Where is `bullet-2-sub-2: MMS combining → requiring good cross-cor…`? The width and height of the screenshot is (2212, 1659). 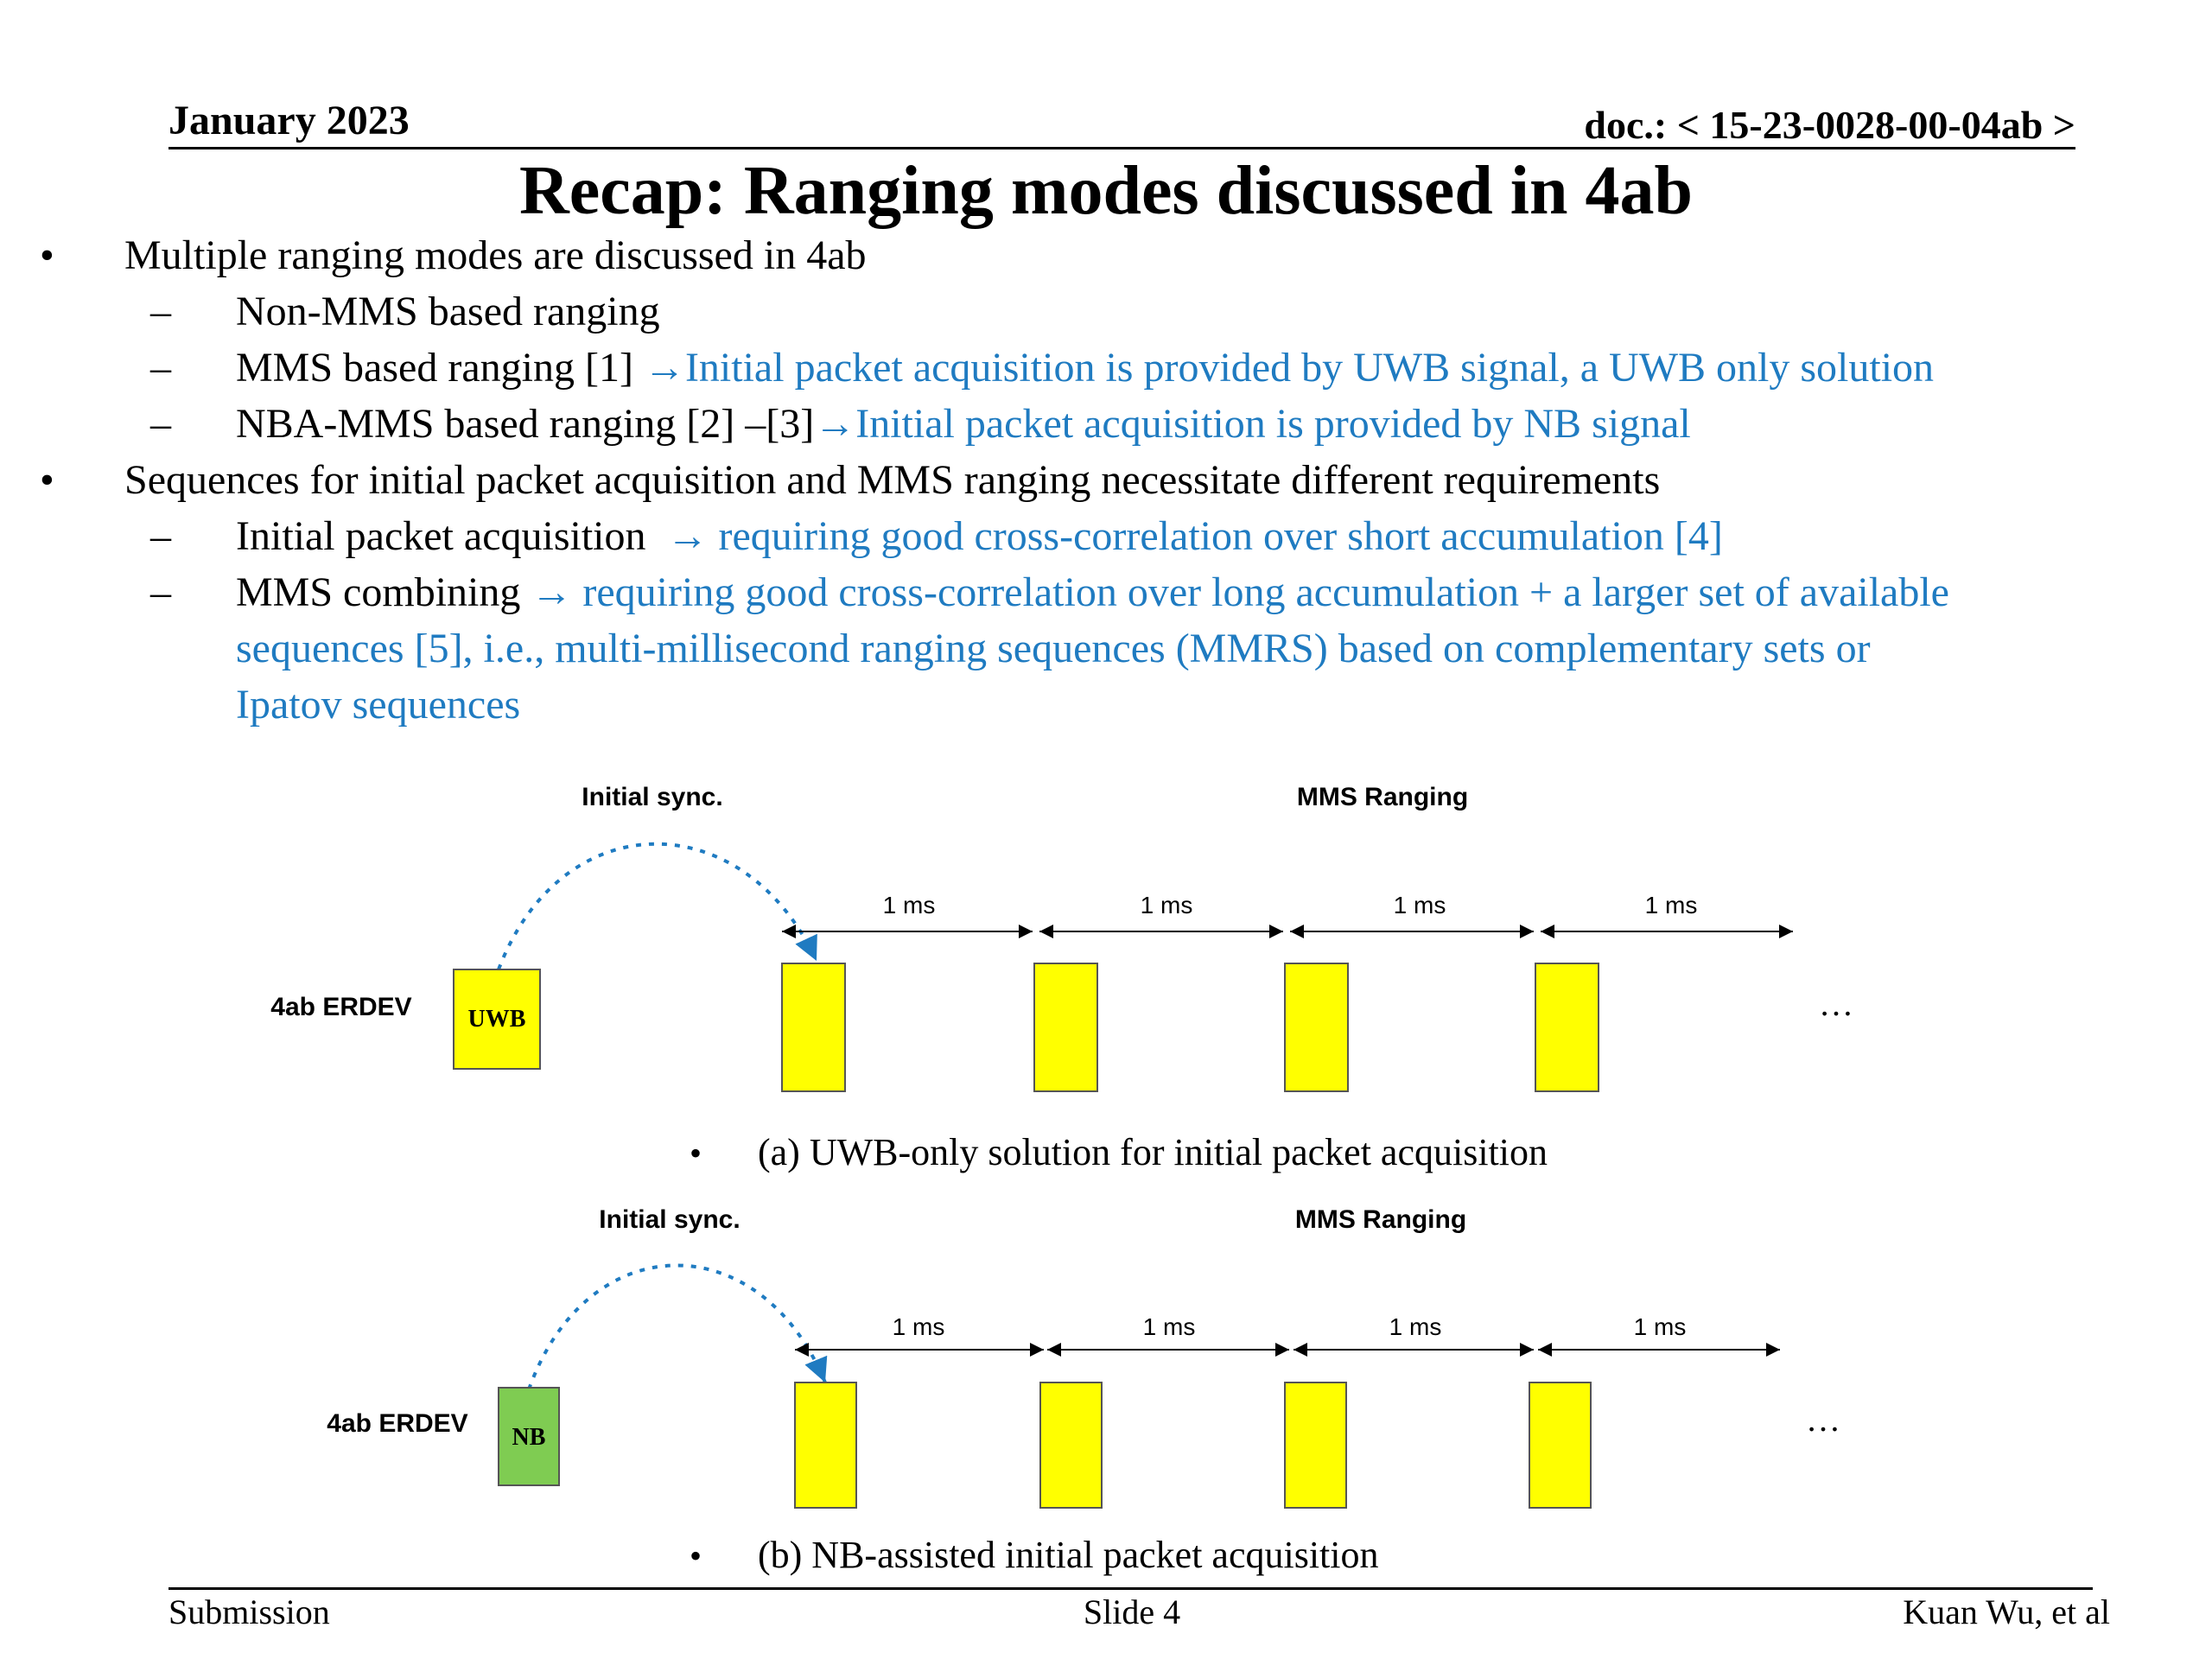 bullet-2-sub-2: MMS combining → requiring good cross-cor… is located at coordinates (1092, 592).